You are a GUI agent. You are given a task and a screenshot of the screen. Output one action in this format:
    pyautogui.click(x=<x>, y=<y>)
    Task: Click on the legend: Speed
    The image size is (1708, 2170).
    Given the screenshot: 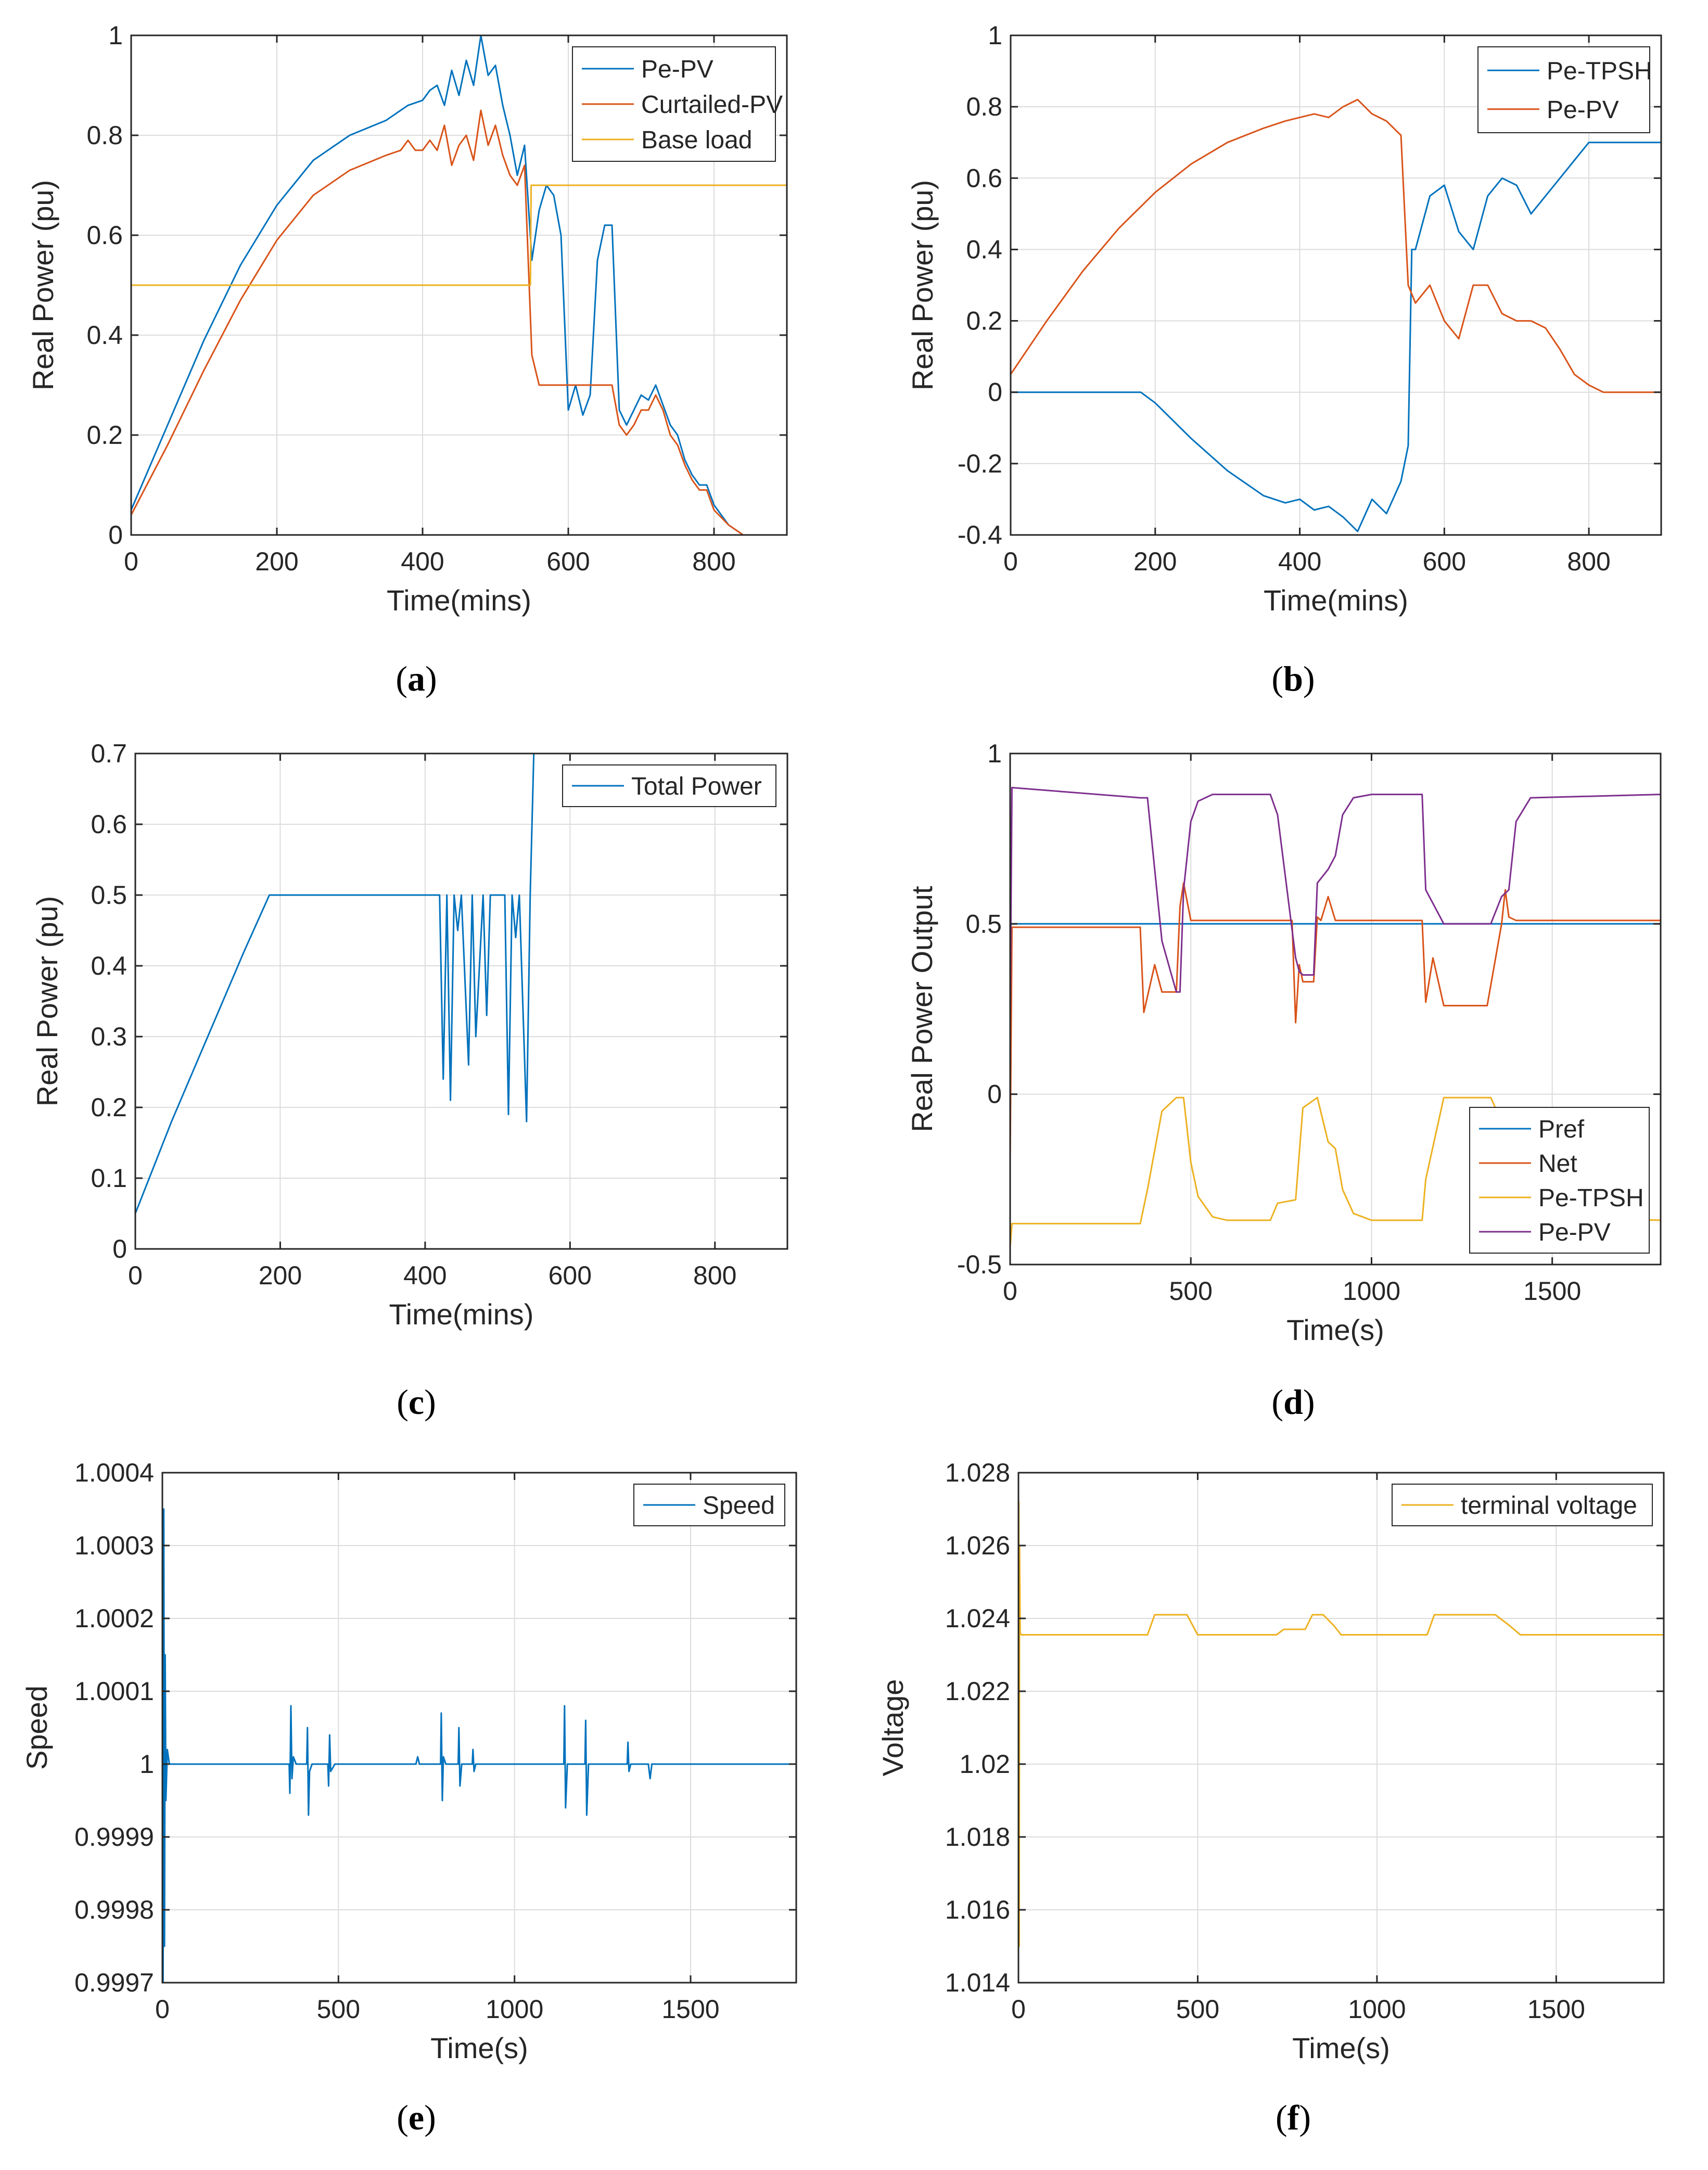 What is the action you would take?
    pyautogui.click(x=709, y=1505)
    